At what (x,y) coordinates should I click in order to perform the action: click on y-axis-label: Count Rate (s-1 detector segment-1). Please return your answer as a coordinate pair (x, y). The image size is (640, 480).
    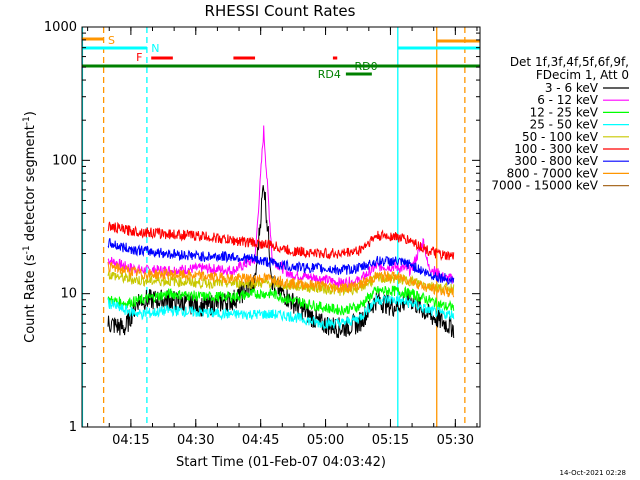
    Looking at the image, I should click on (30, 227).